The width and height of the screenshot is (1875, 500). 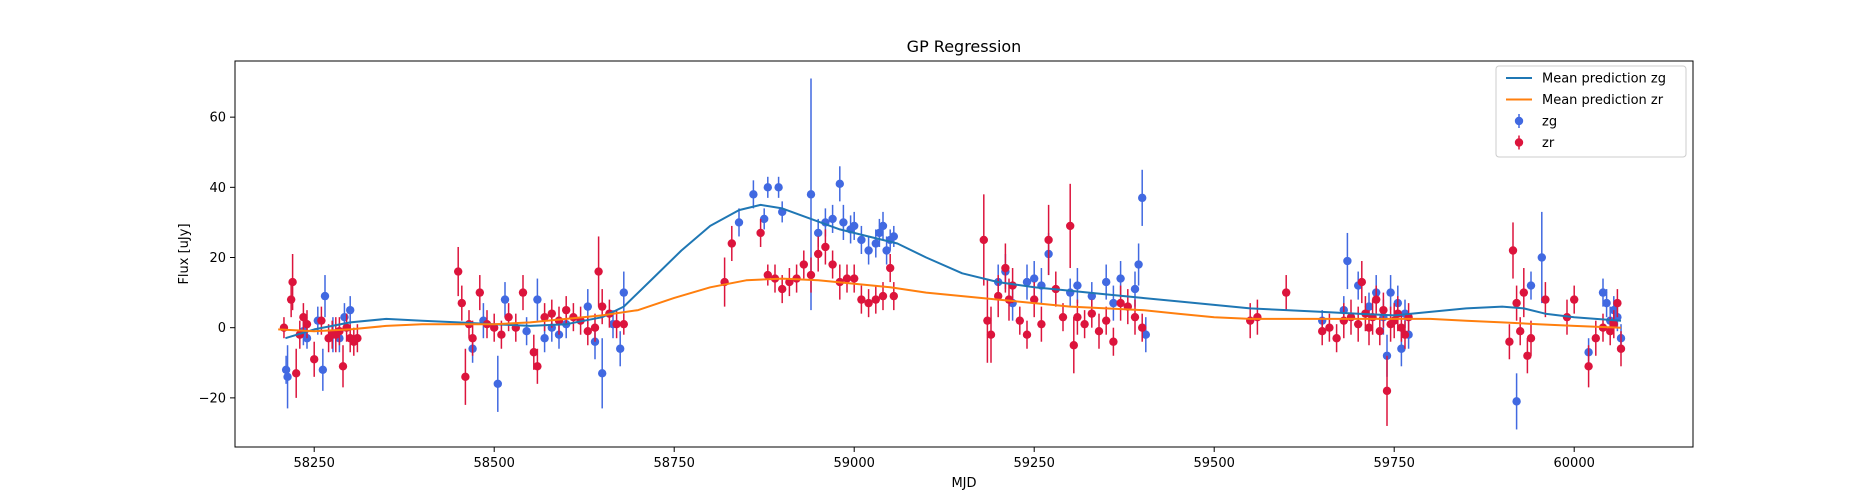 I want to click on x-tick-label: 58250, so click(x=314, y=463).